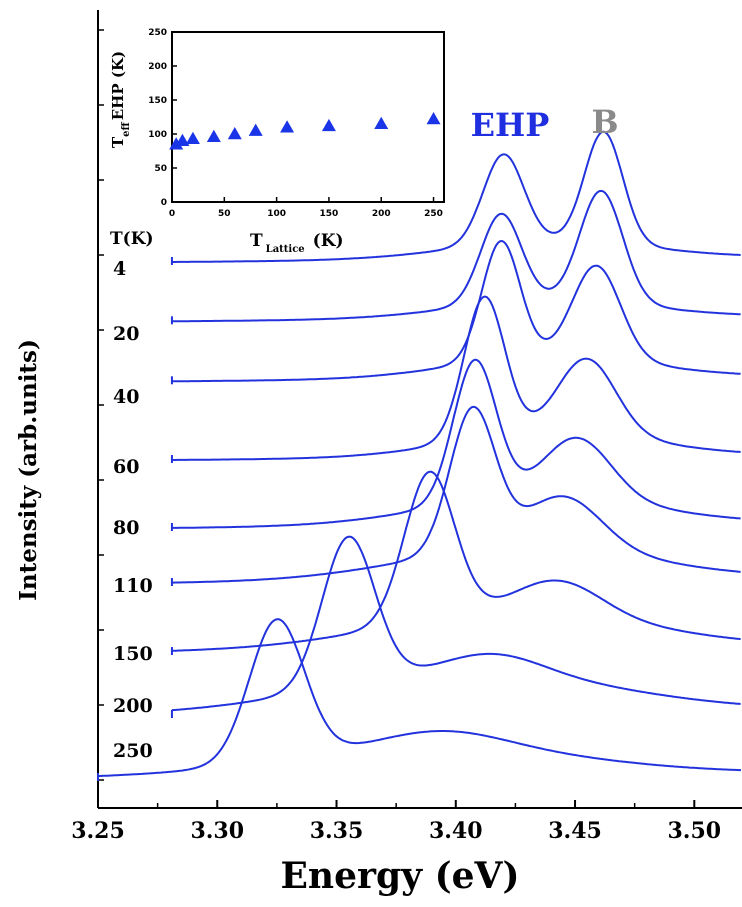  What do you see at coordinates (396, 831) in the screenshot?
I see `x-tick-labels: 3.25 3.30 3.35 3.40 3.45 3.50` at bounding box center [396, 831].